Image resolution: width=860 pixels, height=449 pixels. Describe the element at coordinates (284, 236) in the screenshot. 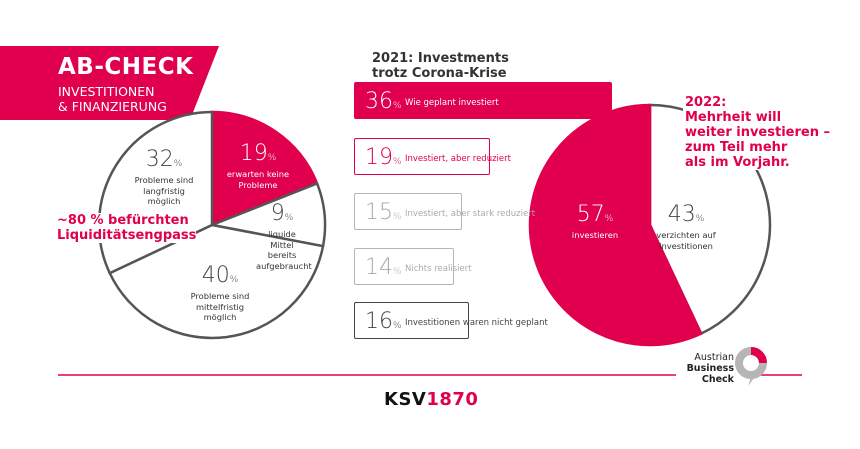

I see `slice-label-funds-used: 9% liquide Mittel bereits aufgebraucht` at that location.